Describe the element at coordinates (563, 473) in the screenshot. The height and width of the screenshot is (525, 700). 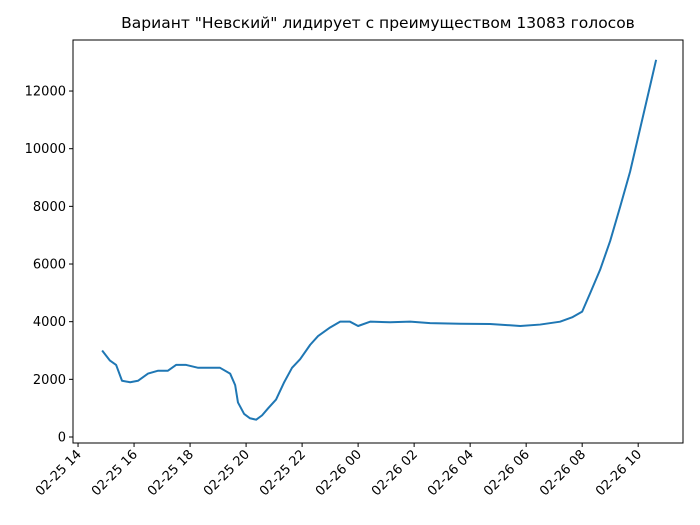
I see `x-tick-label: 02-26 08` at that location.